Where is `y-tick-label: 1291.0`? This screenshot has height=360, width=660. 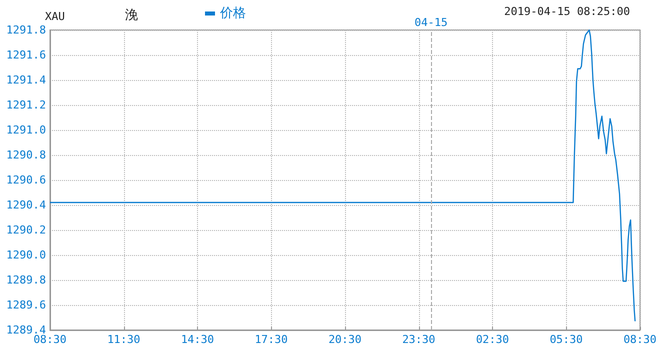
y-tick-label: 1291.0 is located at coordinates (26, 130).